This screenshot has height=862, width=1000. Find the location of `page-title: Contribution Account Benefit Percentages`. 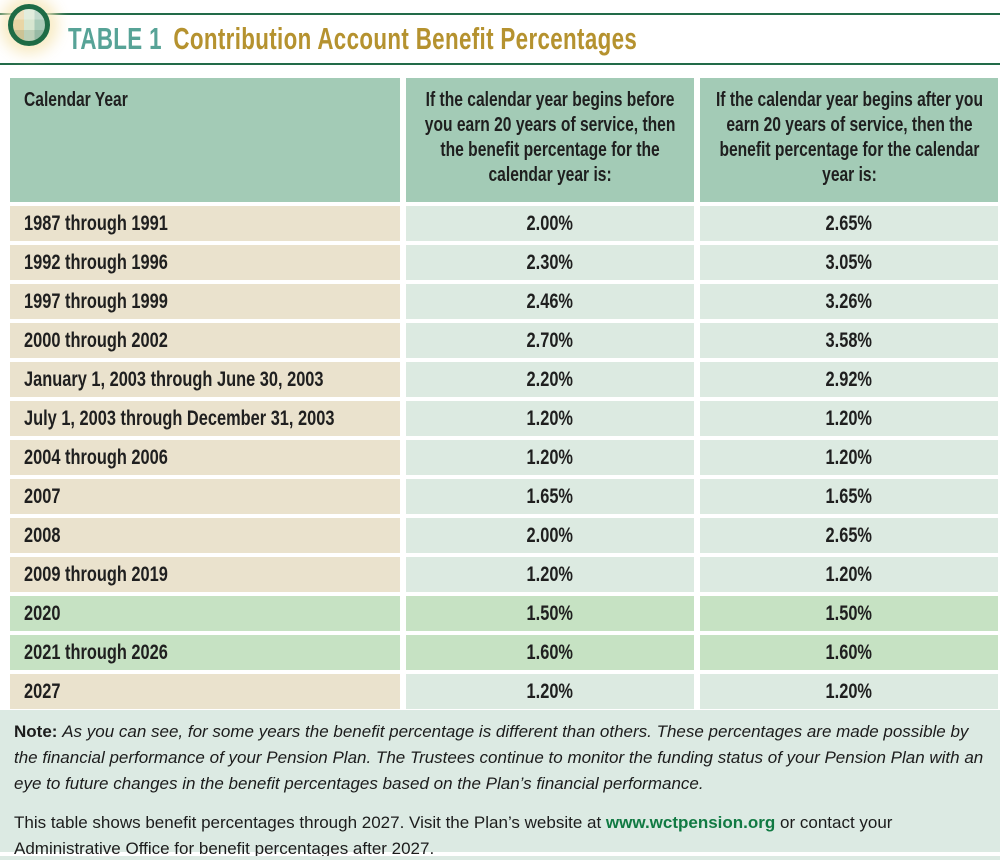

page-title: Contribution Account Benefit Percentages is located at coordinates (405, 38).